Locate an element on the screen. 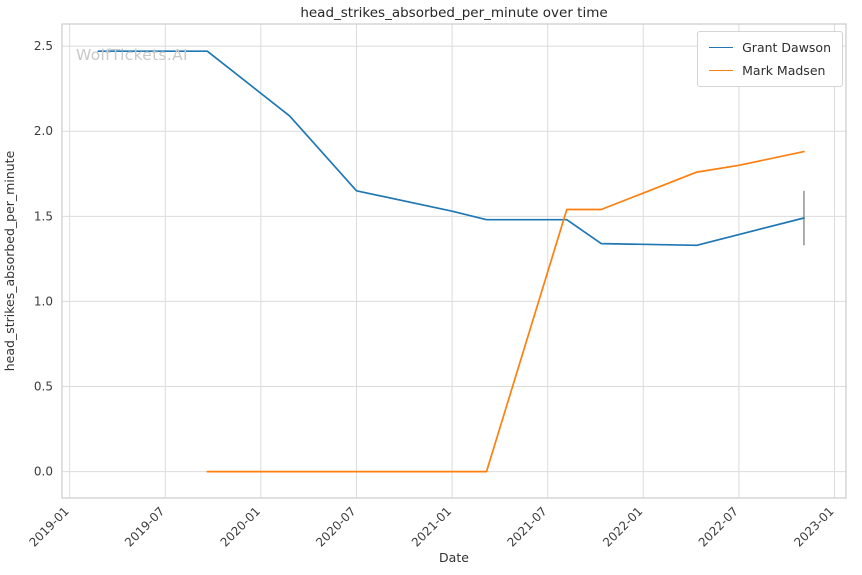 This screenshot has height=575, width=862. y-tick-label: 2.5 is located at coordinates (43, 46).